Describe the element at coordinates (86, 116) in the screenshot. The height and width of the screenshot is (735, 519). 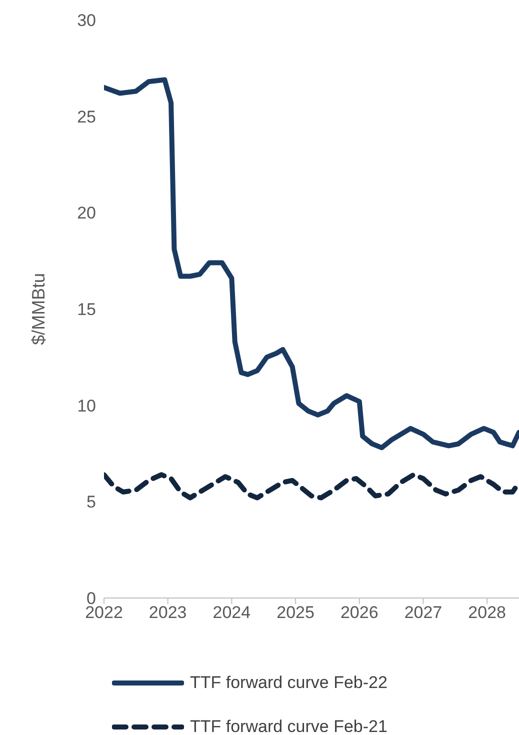
I see `y-tick-label: 25` at that location.